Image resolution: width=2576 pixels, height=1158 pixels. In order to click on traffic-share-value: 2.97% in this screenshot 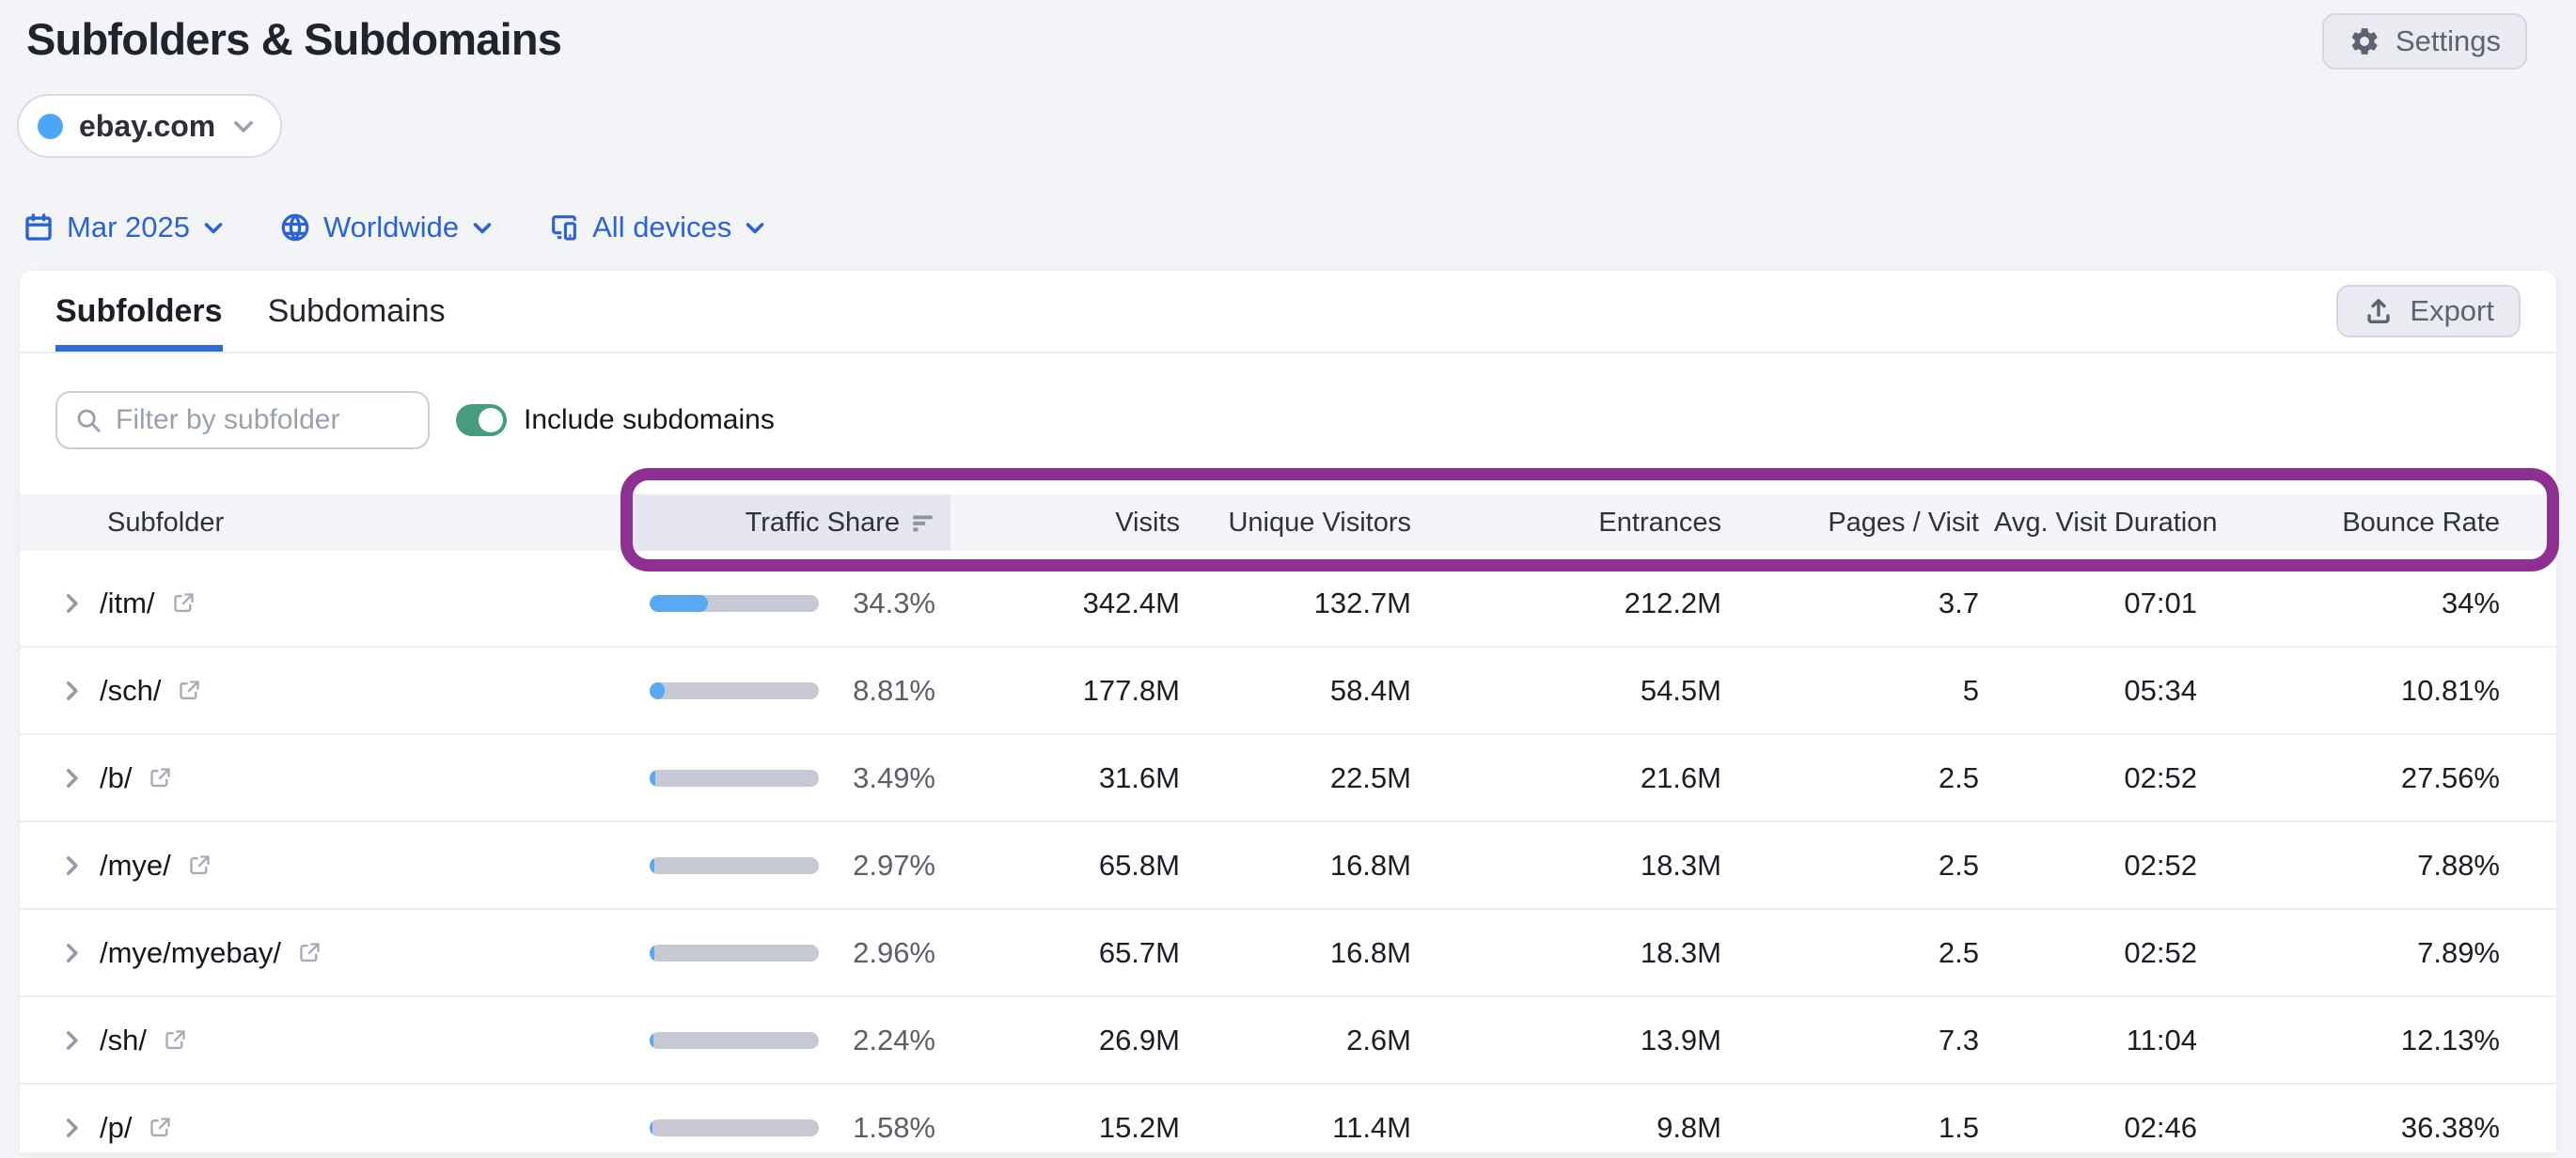, I will do `click(894, 865)`.